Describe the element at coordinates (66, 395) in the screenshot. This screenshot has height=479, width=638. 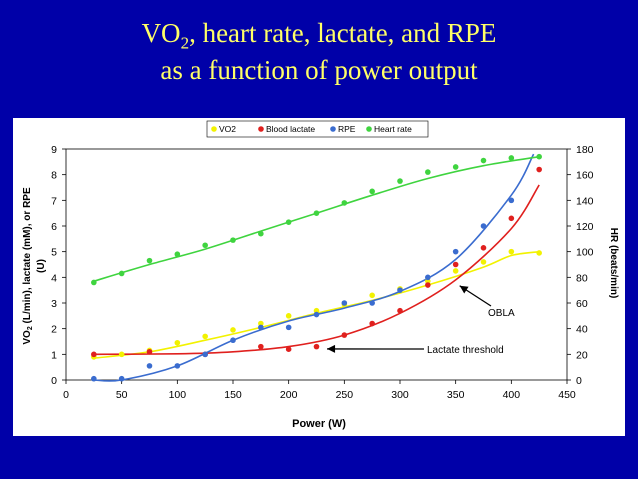
I see `x-tick-label: 0` at that location.